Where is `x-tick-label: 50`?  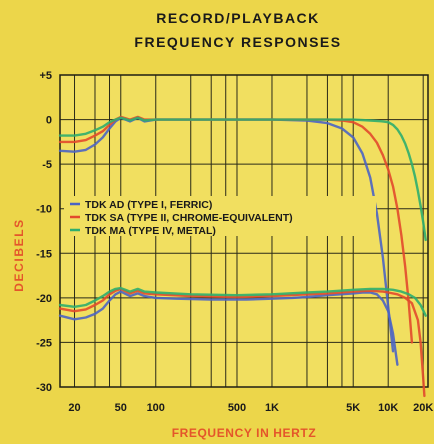
x-tick-label: 50 is located at coordinates (121, 408).